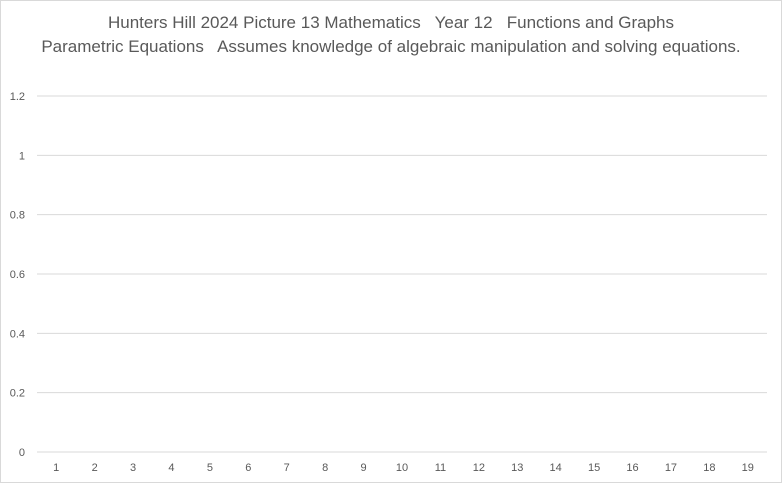 Image resolution: width=782 pixels, height=483 pixels. I want to click on x-tick-label: 11, so click(440, 468).